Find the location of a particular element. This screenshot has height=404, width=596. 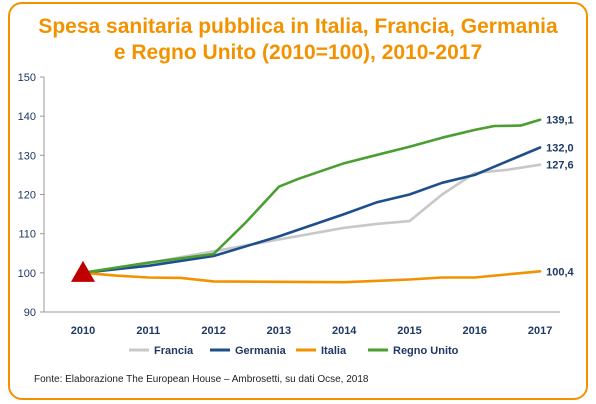

x-tick-label: 2016 is located at coordinates (475, 331).